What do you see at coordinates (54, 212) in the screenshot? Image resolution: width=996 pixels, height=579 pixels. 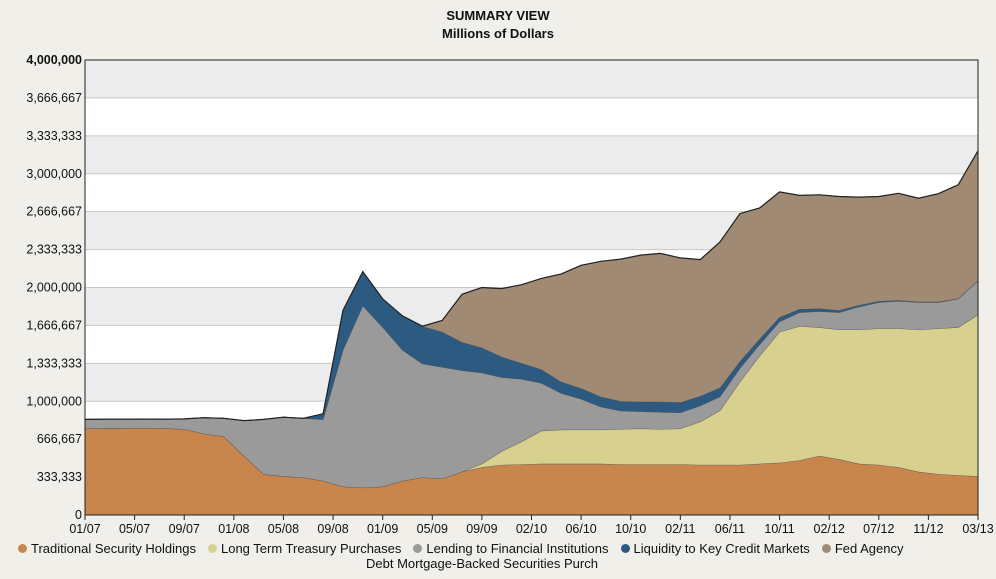 I see `y-tick-label: 2,666,667` at bounding box center [54, 212].